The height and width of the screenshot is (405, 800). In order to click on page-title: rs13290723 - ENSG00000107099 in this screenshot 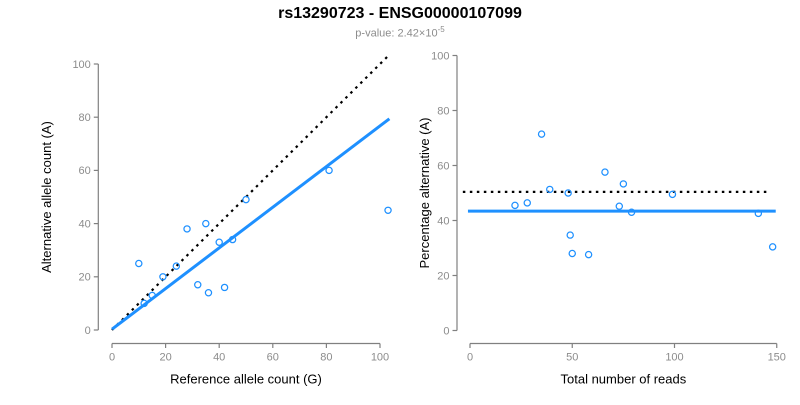, I will do `click(400, 13)`.